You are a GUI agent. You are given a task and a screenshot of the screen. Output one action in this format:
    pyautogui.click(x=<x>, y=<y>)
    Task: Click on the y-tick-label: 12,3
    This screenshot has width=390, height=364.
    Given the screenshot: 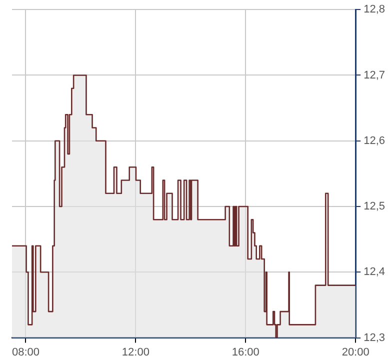 What is the action you would take?
    pyautogui.click(x=375, y=338)
    